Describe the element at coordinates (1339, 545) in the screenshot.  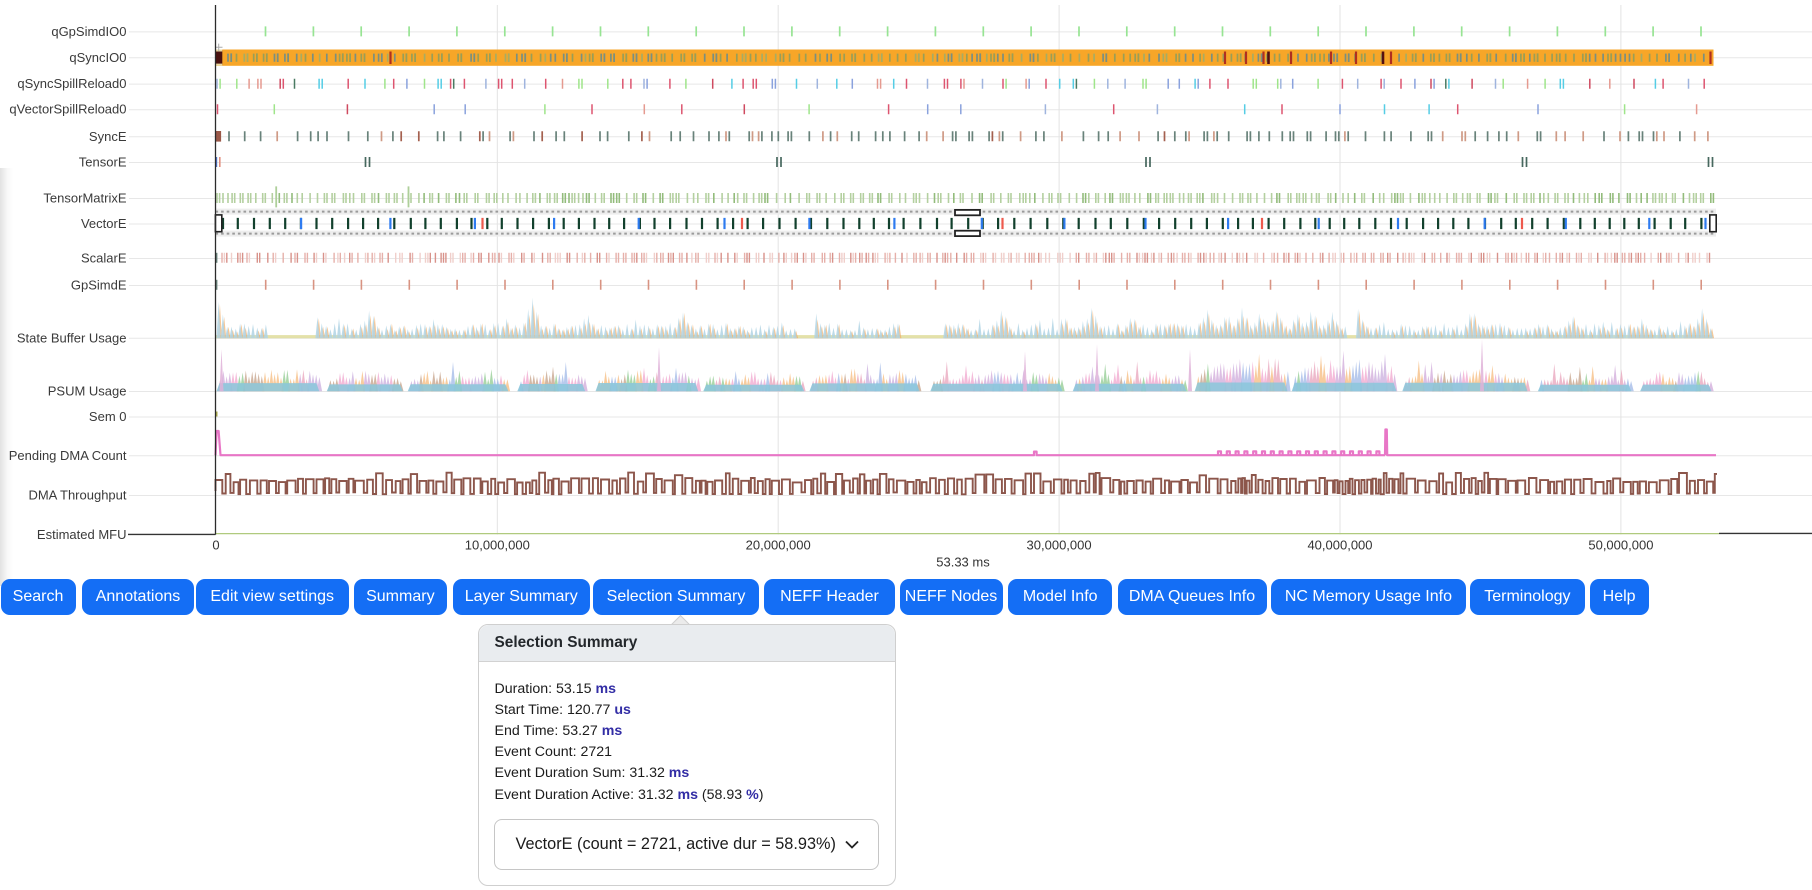
I see `svg-text: 40,000,000` at that location.